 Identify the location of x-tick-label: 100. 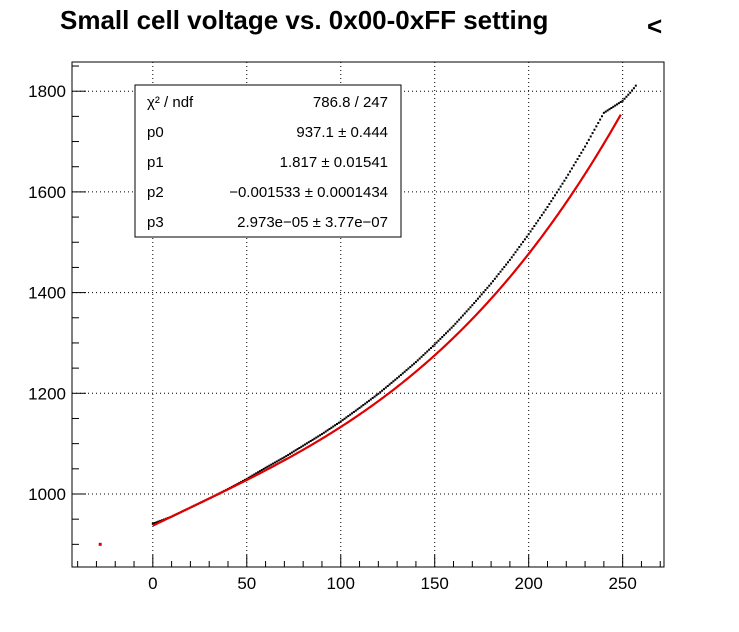
(341, 583).